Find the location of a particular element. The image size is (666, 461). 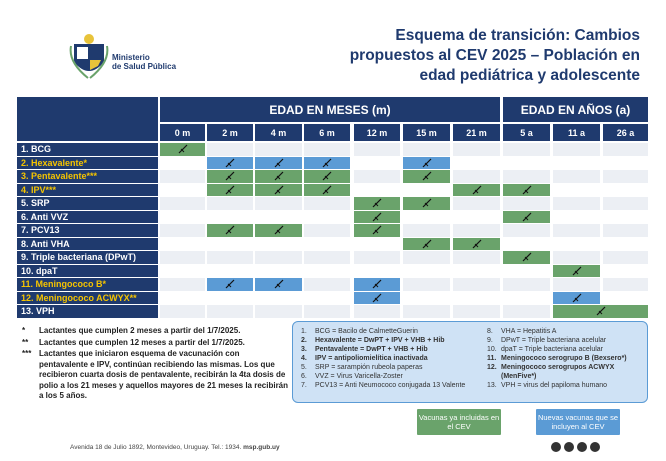

column-header: 11 a is located at coordinates (576, 132).